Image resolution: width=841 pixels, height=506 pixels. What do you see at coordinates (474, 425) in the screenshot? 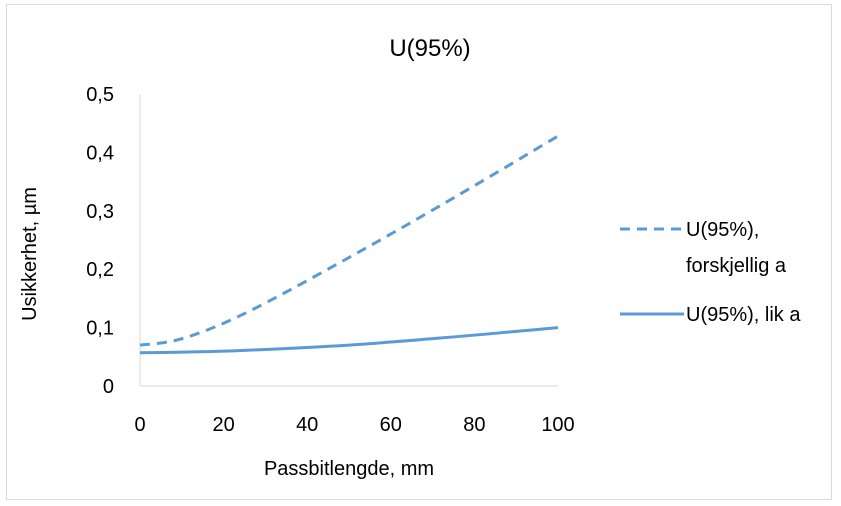
I see `x-tick-label: 80` at bounding box center [474, 425].